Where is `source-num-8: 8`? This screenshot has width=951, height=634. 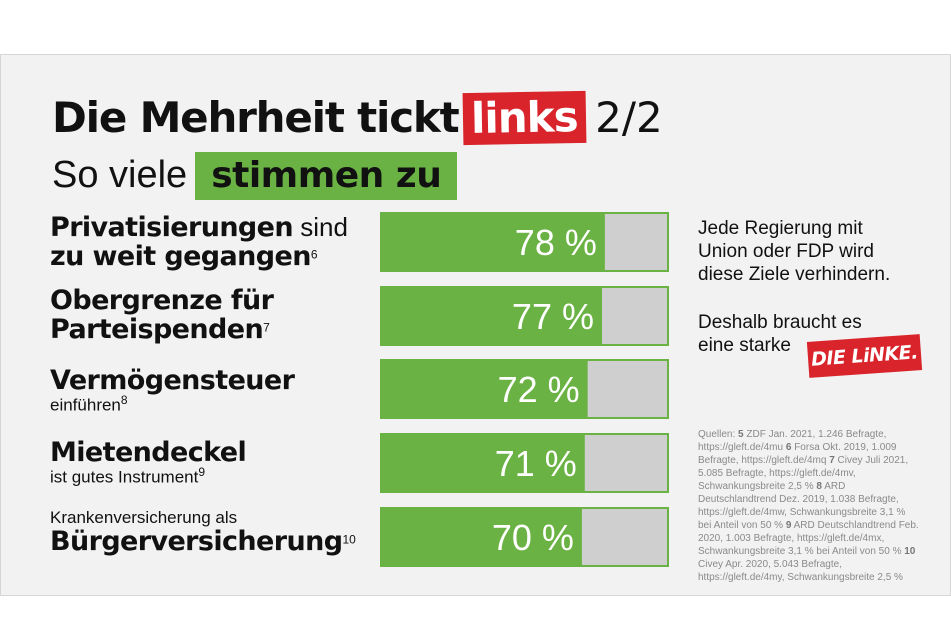 source-num-8: 8 is located at coordinates (819, 486).